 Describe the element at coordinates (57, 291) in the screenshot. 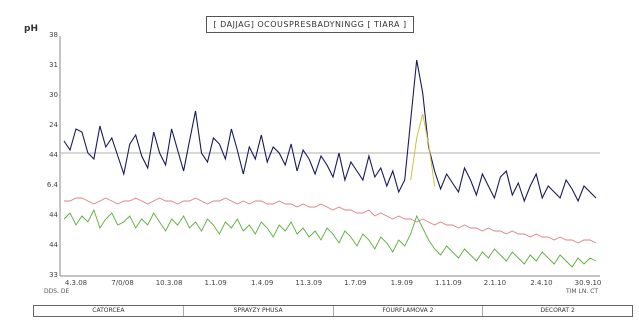

I see `x-sub-label-left: DDS. DE` at that location.